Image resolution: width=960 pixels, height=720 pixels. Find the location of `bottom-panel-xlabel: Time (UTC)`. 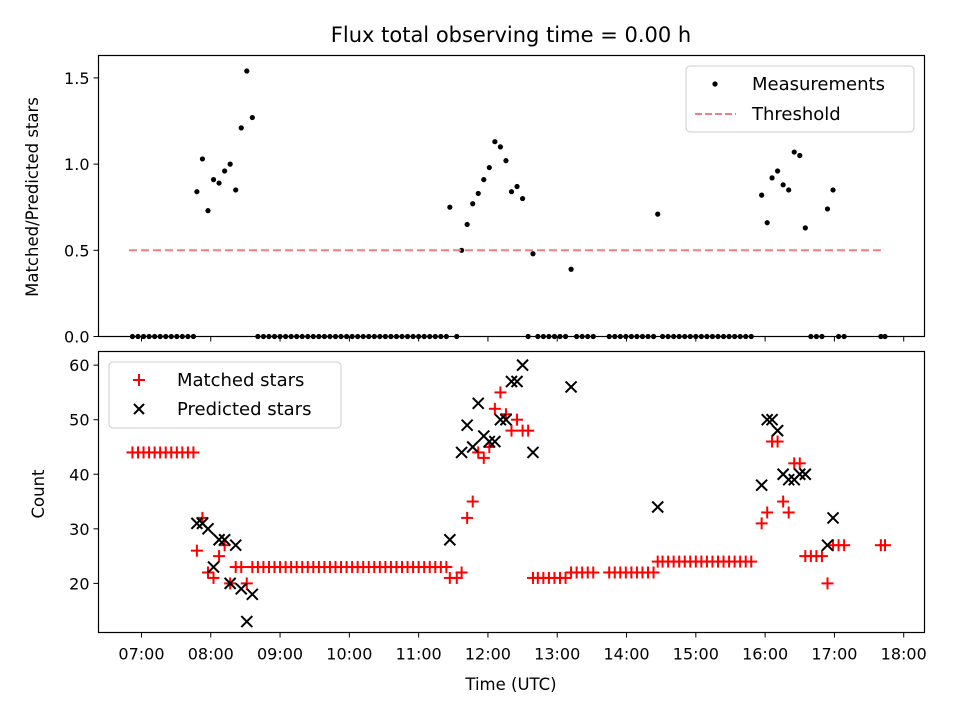

bottom-panel-xlabel: Time (UTC) is located at coordinates (510, 684).